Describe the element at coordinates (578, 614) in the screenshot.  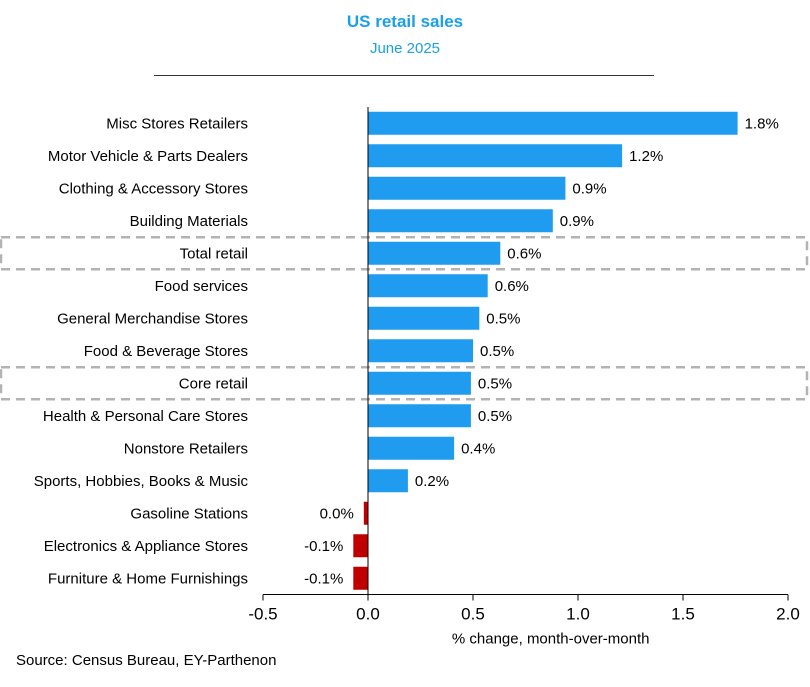
I see `x-tick-label: 1.0` at that location.